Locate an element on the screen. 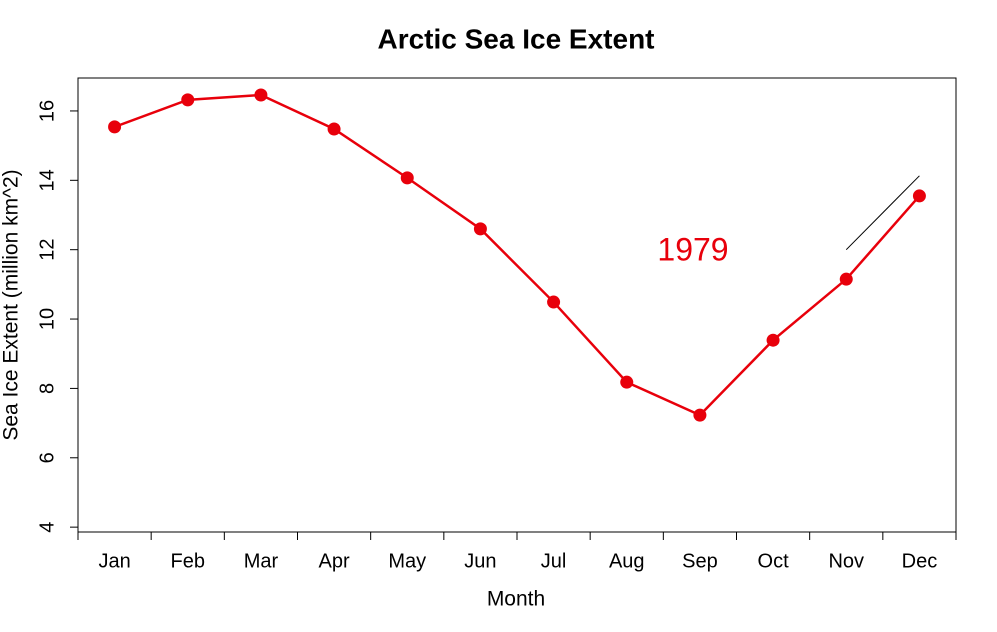  x-axis-title: Month is located at coordinates (516, 599).